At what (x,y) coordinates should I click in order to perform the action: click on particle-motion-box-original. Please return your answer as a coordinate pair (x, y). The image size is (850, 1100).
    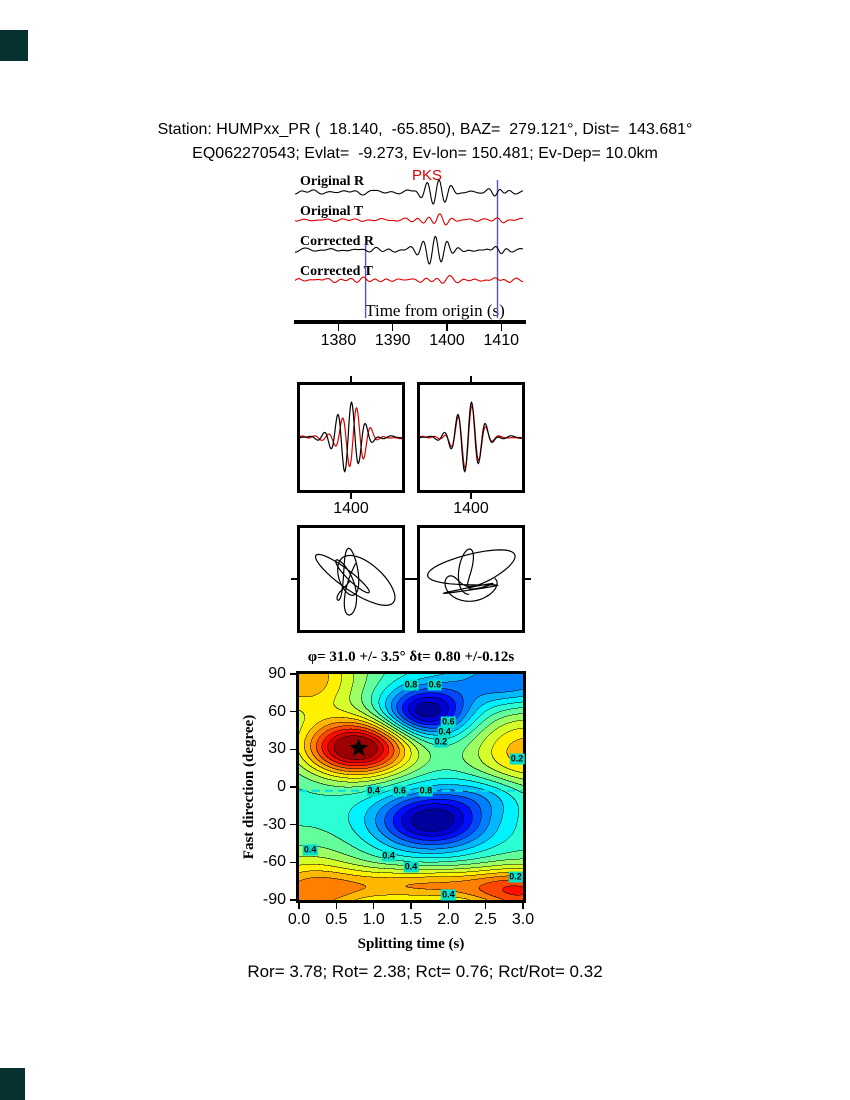
    Looking at the image, I should click on (351, 579).